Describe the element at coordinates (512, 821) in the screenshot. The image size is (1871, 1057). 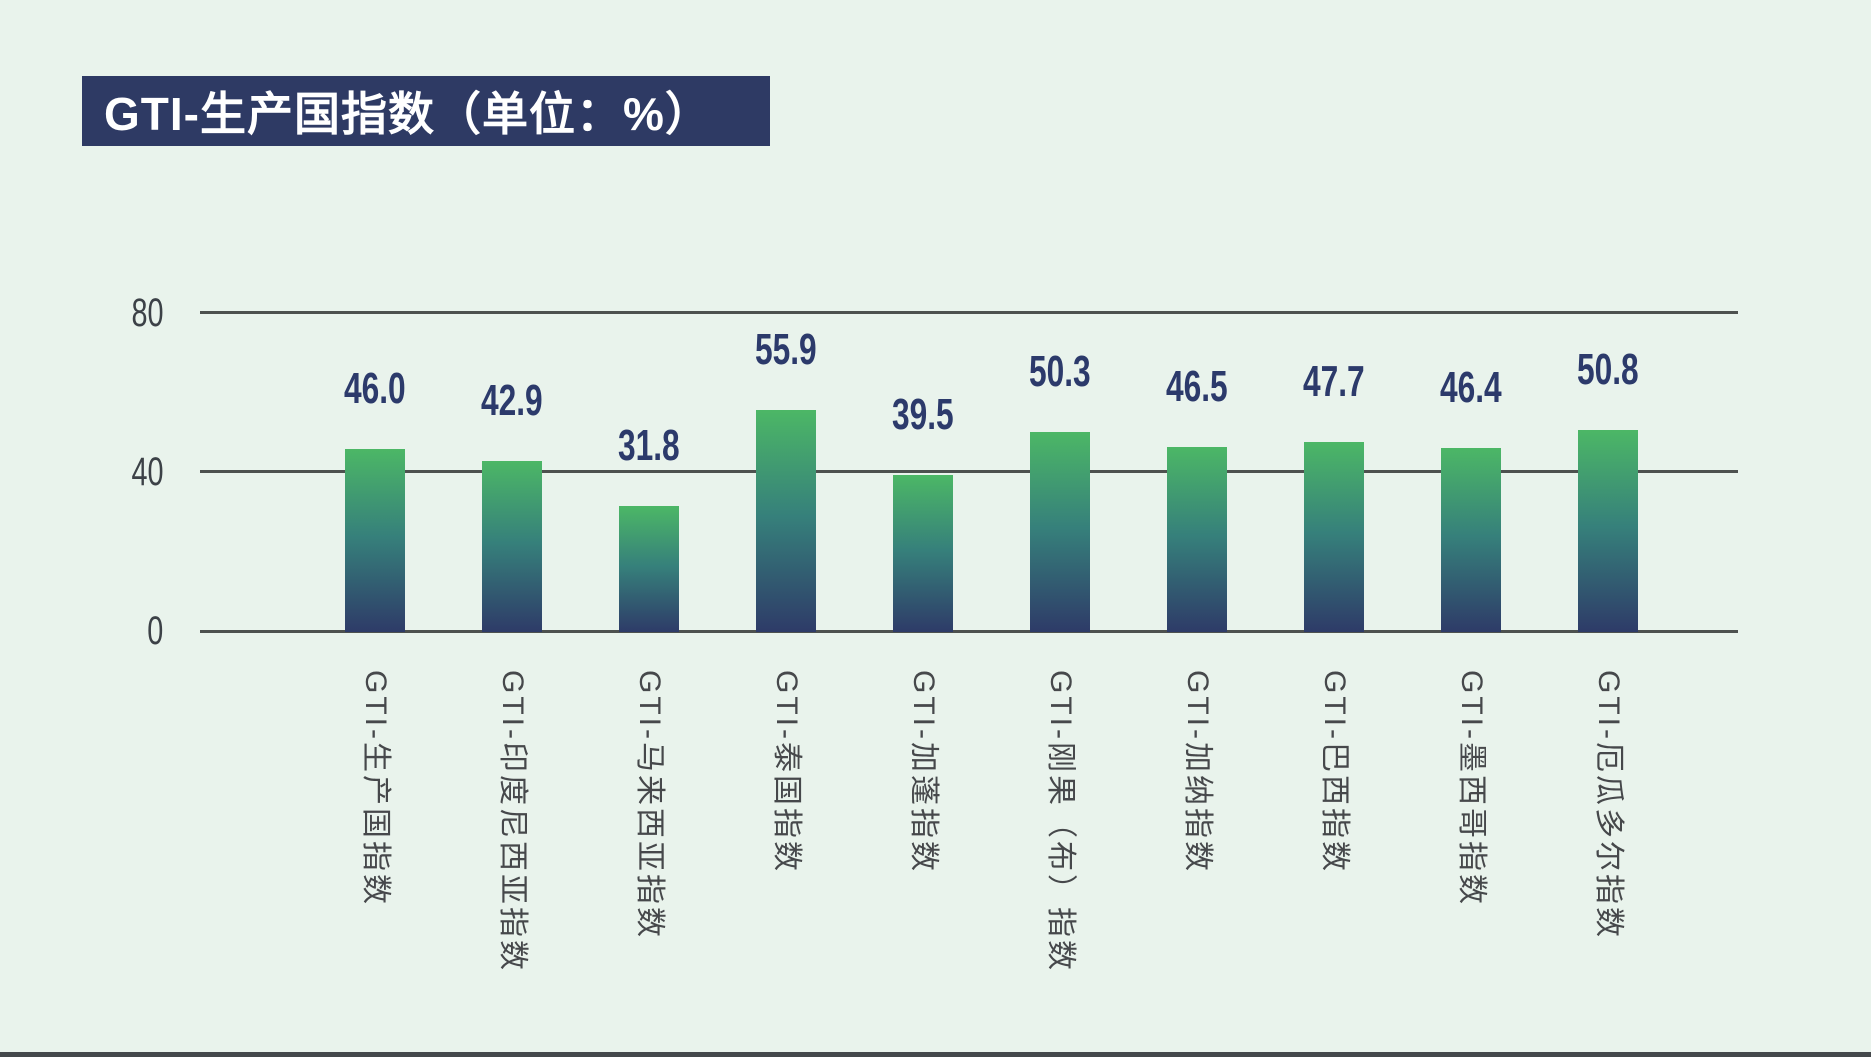
I see `x-axis-label: GTI-印度尼西亚指数` at that location.